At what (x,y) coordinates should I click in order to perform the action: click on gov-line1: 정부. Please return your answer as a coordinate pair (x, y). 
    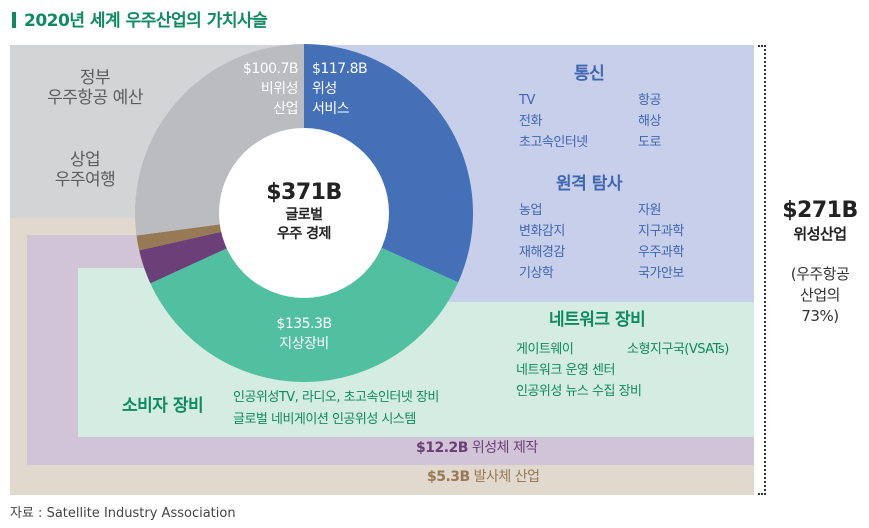
    Looking at the image, I should click on (95, 78).